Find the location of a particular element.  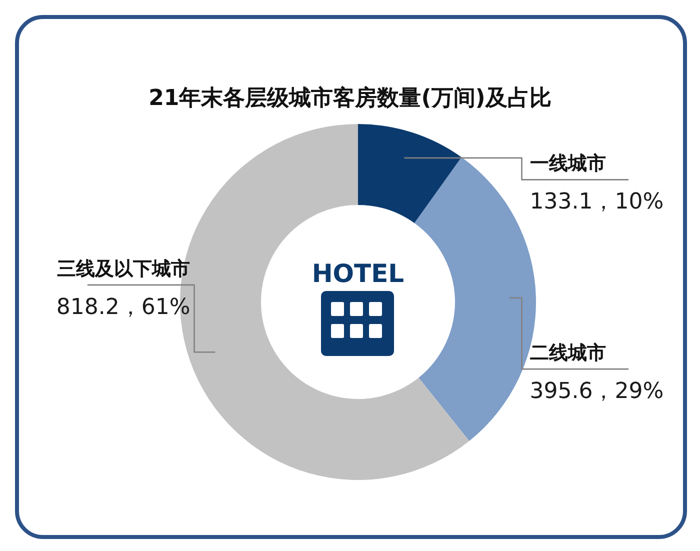

text: HOTEL is located at coordinates (358, 273).